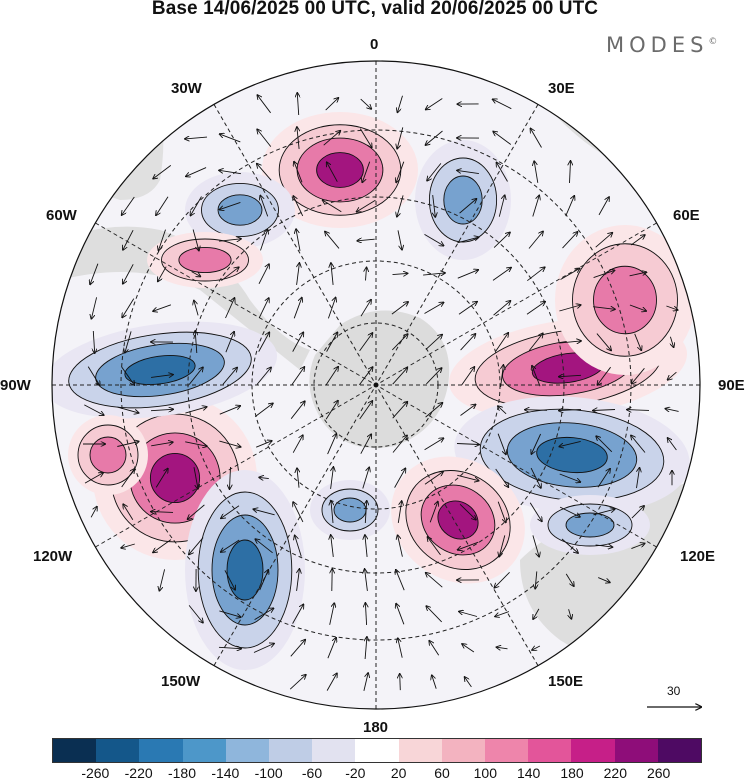 This screenshot has width=750, height=783. What do you see at coordinates (95, 773) in the screenshot?
I see `colorbar-tick-label: -260` at bounding box center [95, 773].